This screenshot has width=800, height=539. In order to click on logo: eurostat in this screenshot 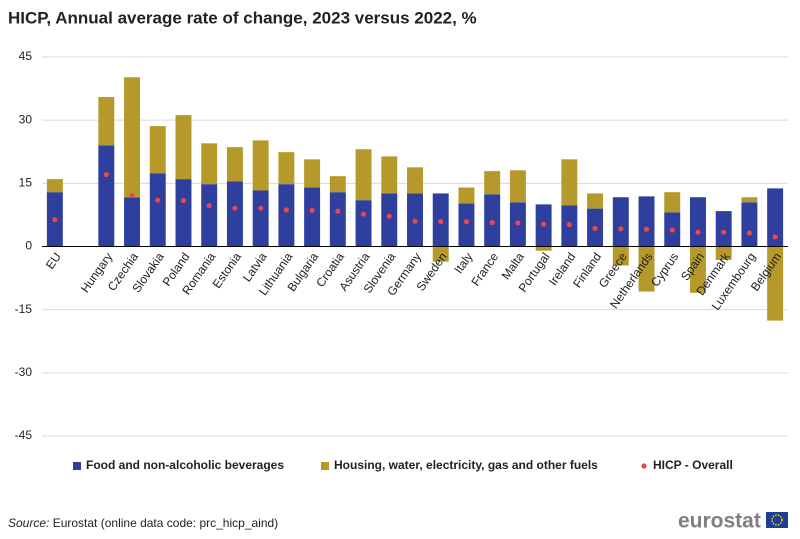, I will do `click(719, 521)`.